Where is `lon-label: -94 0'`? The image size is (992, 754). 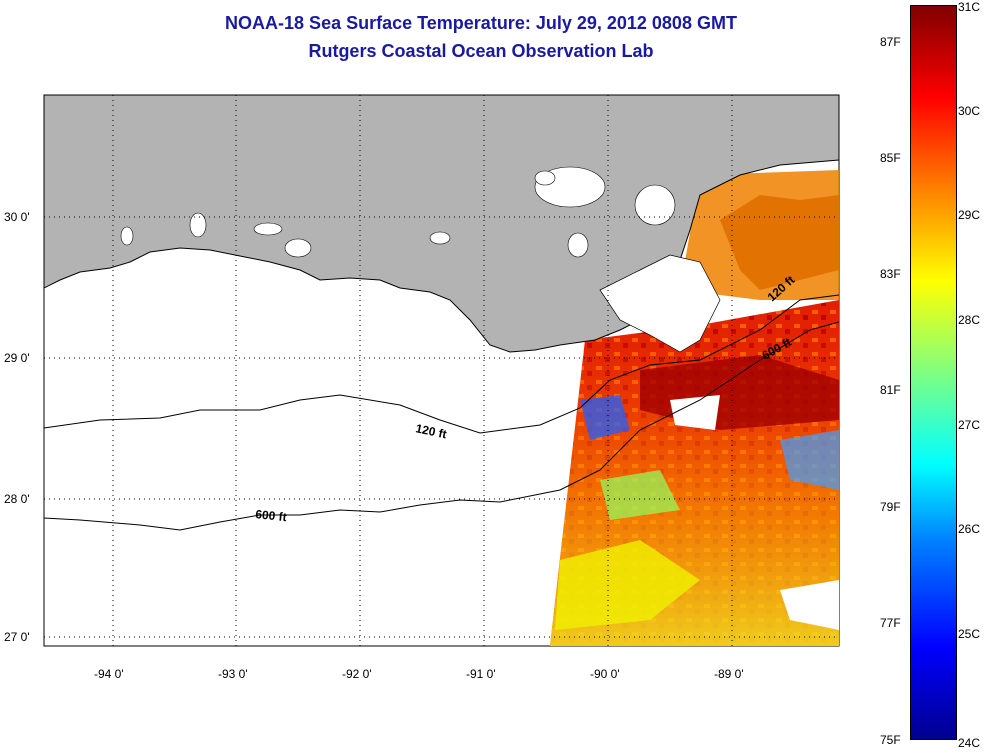
lon-label: -94 0' is located at coordinates (109, 674).